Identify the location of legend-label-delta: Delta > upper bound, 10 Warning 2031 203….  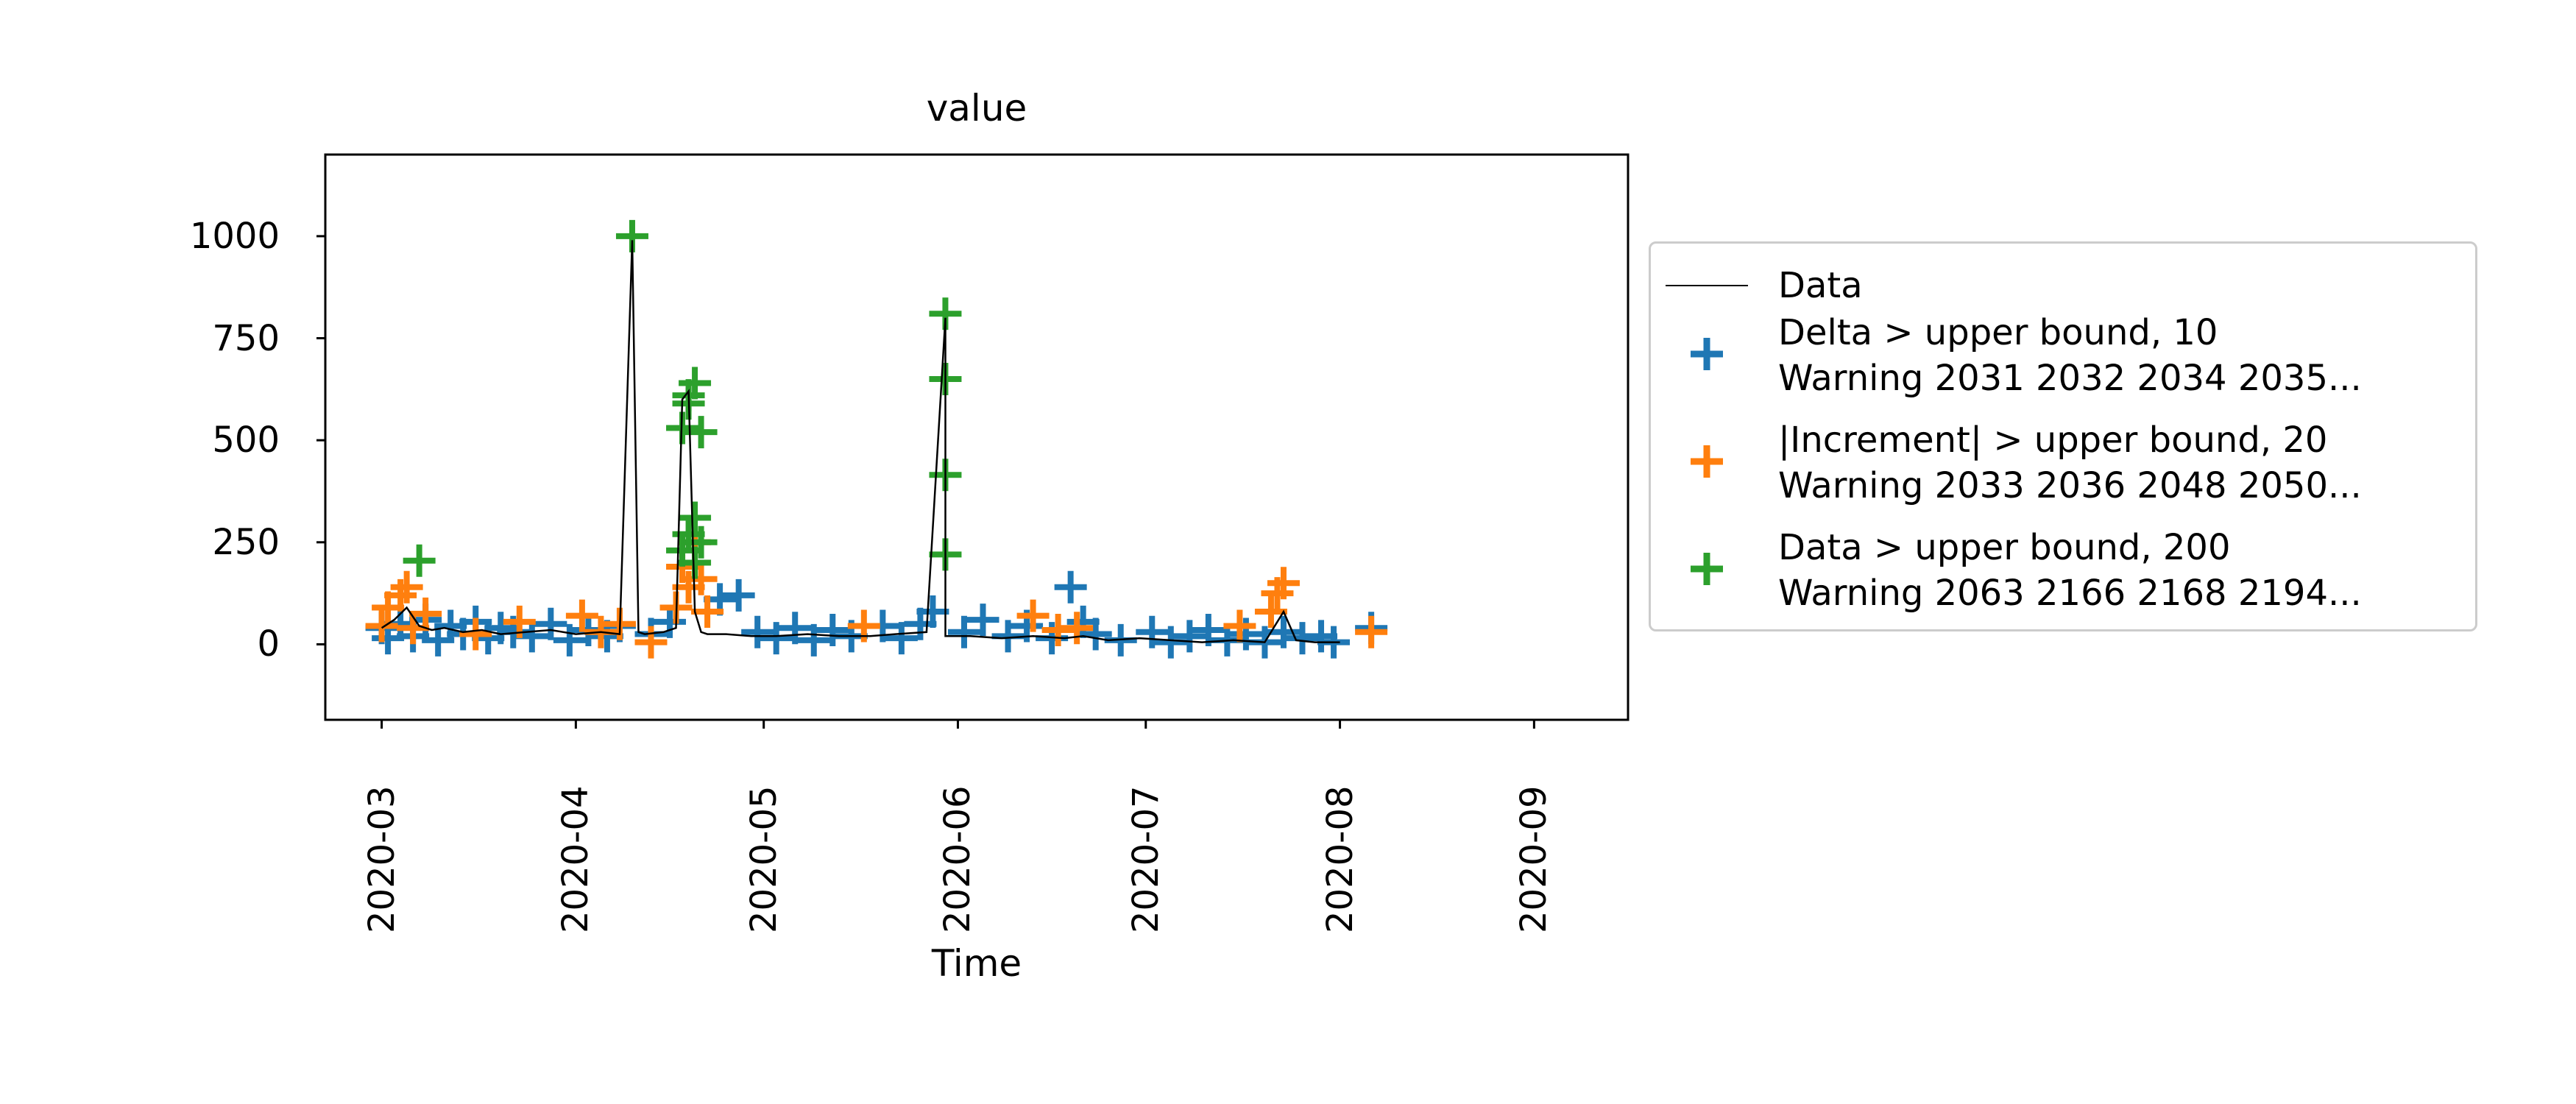
(2070, 355).